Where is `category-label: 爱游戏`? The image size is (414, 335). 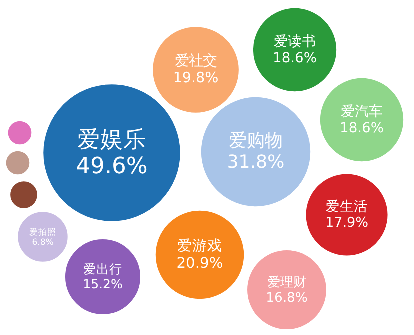
category-label: 爱游戏 is located at coordinates (200, 245).